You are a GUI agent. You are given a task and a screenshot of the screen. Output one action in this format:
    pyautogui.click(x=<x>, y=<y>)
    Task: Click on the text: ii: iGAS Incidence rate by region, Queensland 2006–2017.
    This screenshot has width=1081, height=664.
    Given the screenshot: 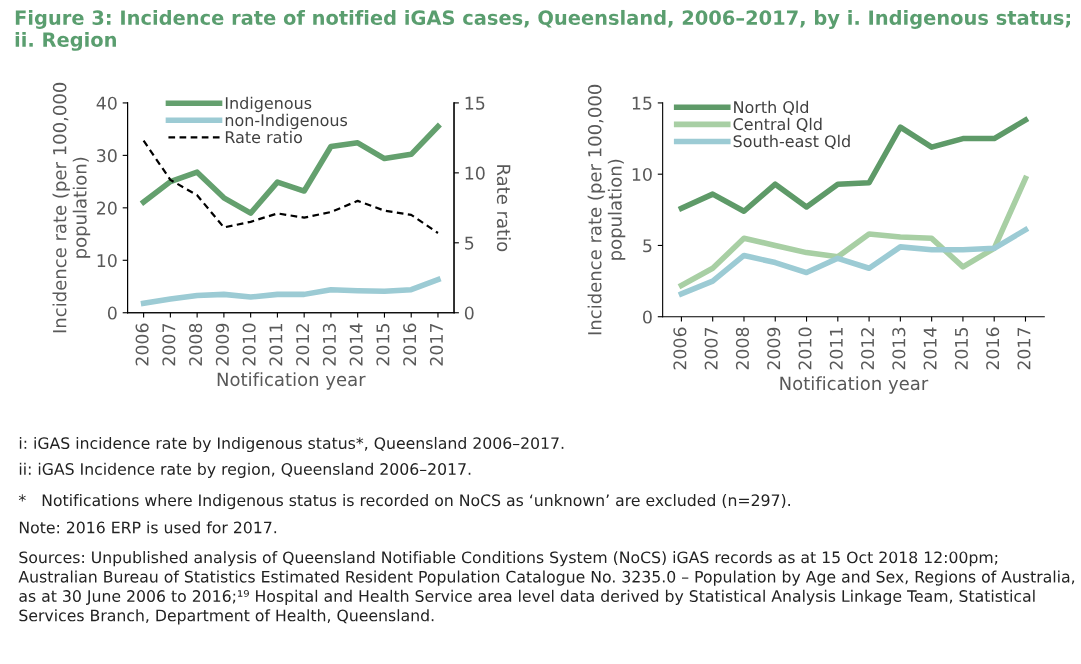 What is the action you would take?
    pyautogui.click(x=245, y=470)
    